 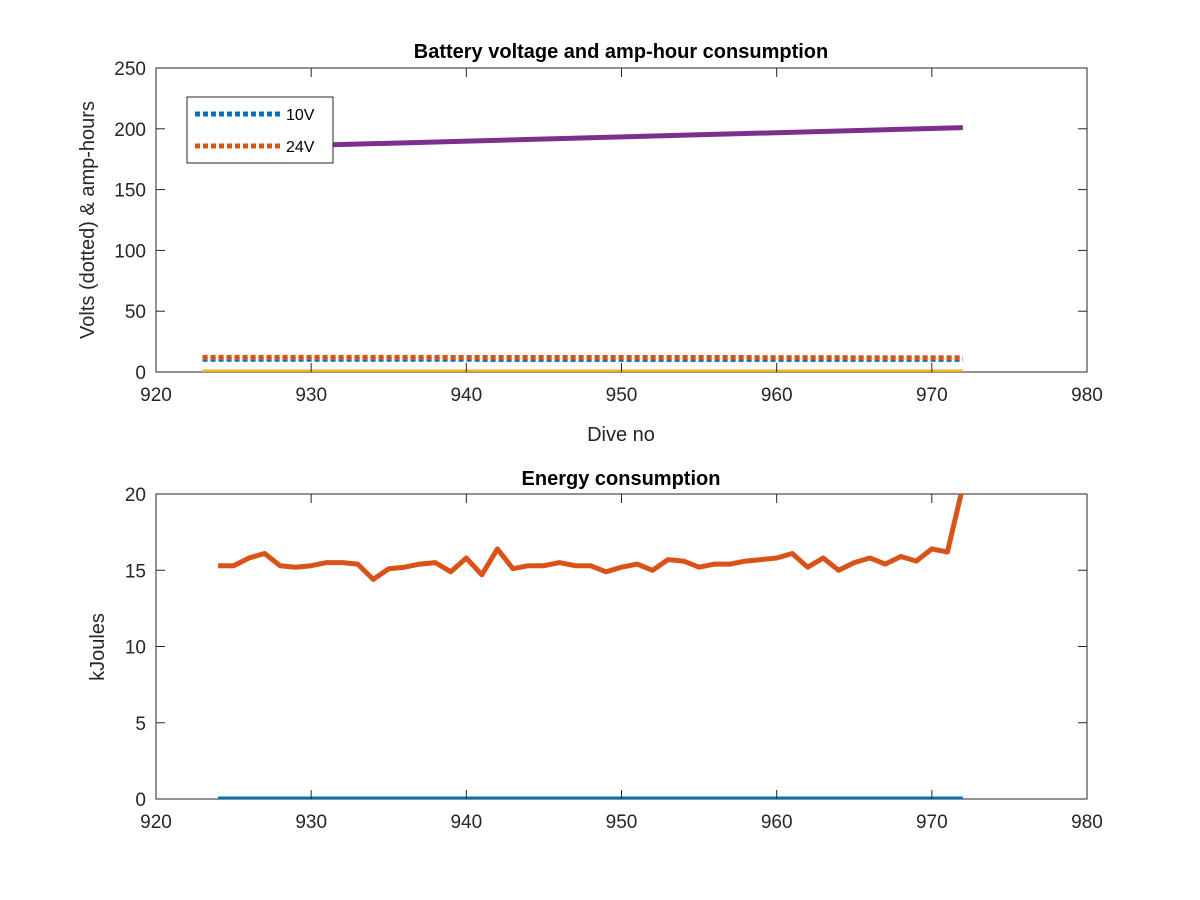 I want to click on energy-ytick-label: 10, so click(x=135, y=648).